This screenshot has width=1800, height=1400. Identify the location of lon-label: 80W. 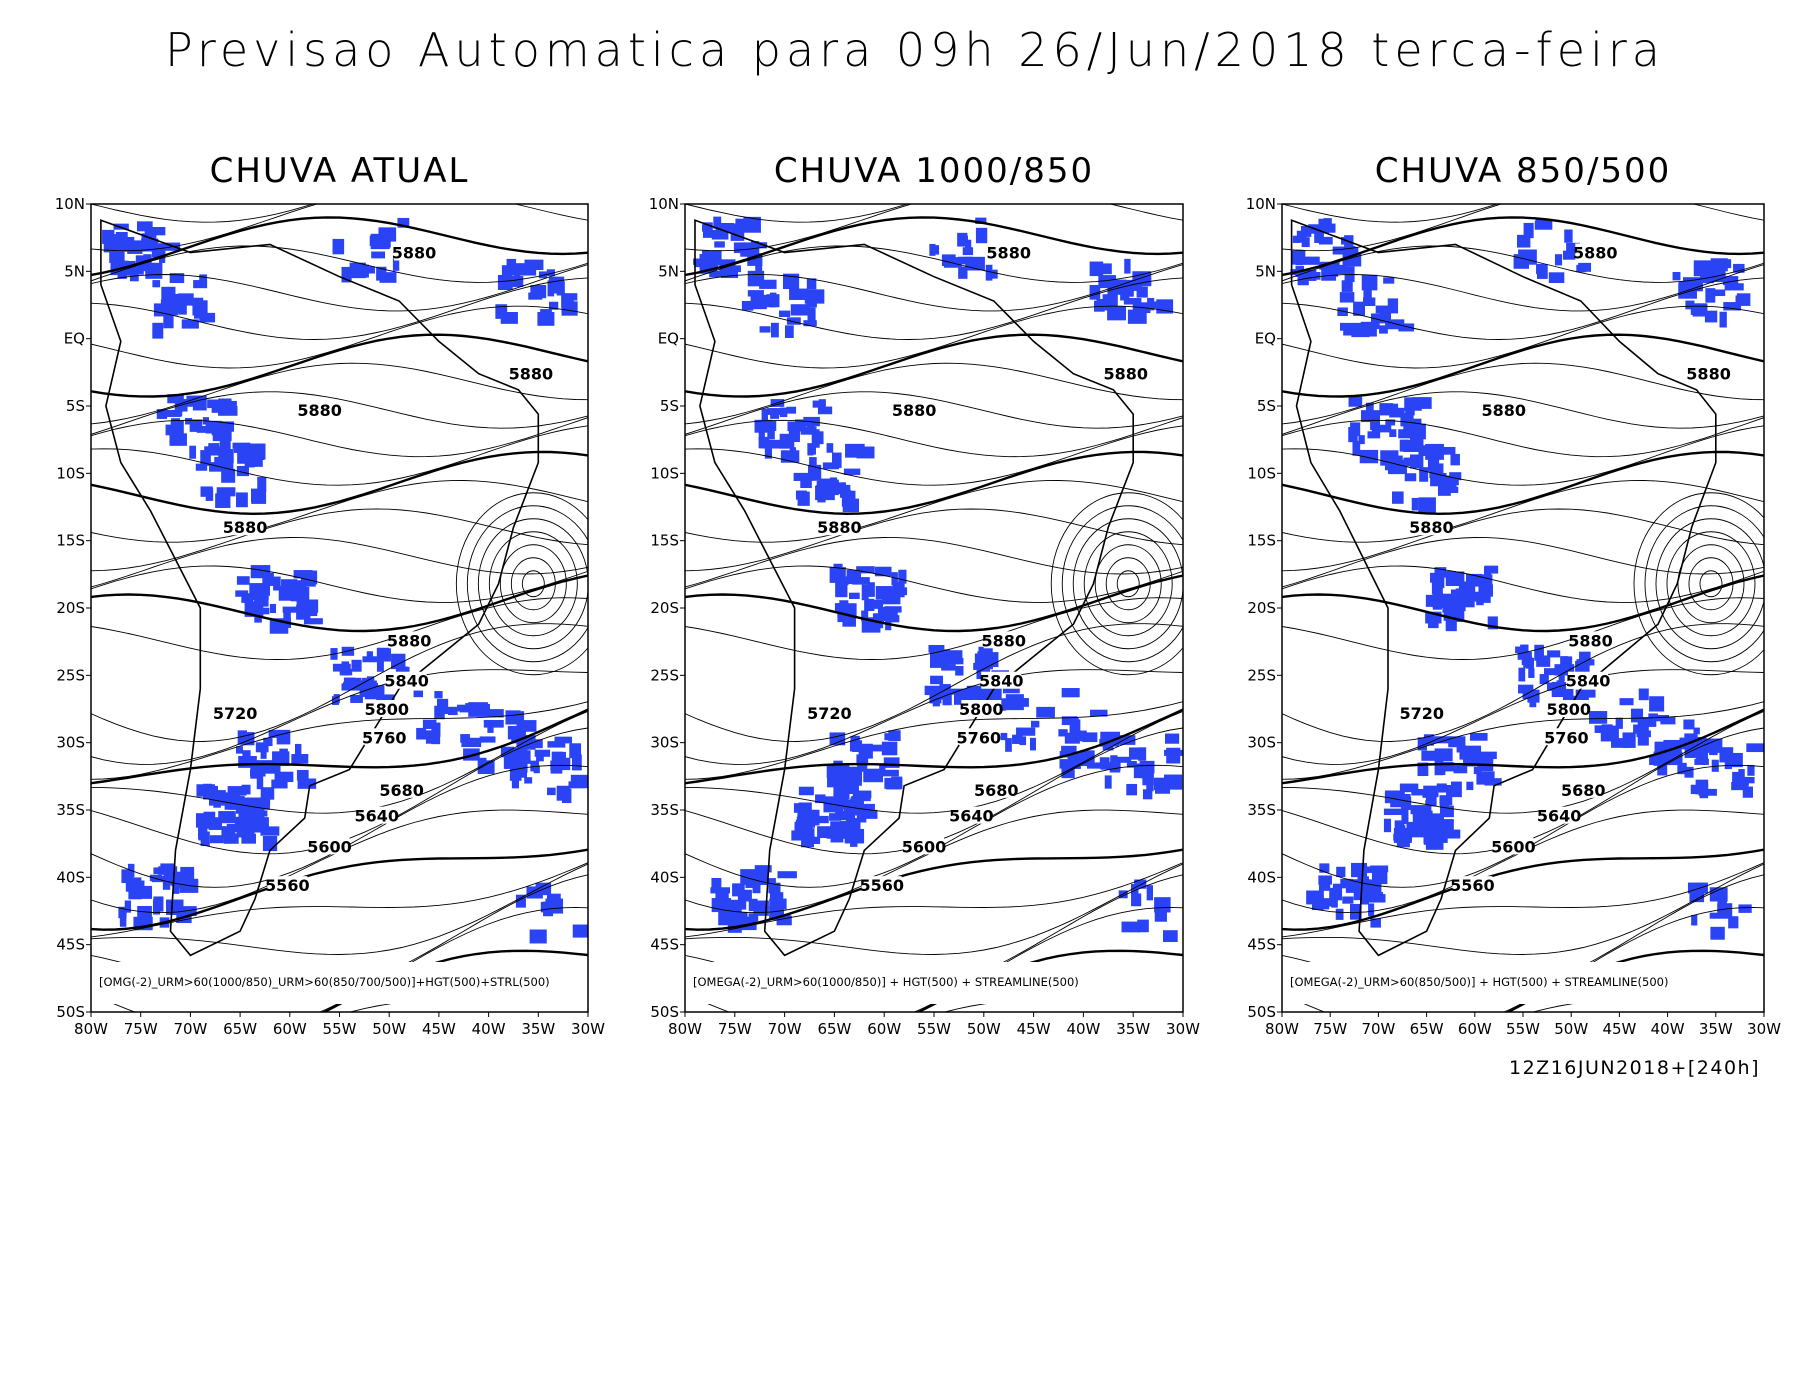
(1282, 1029).